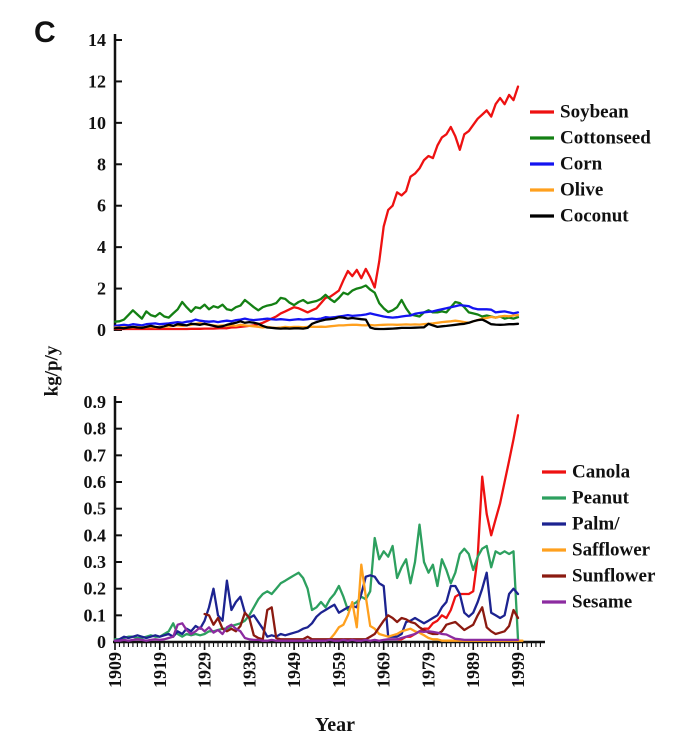 The width and height of the screenshot is (685, 750). What do you see at coordinates (316, 632) in the screenshot?
I see `series-line-sesame` at bounding box center [316, 632].